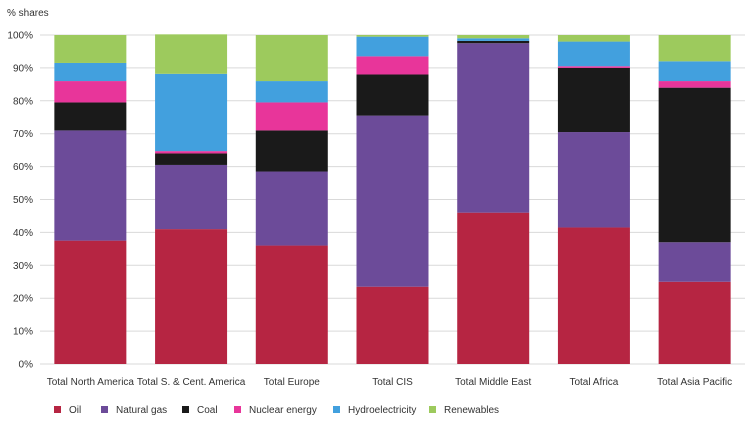  I want to click on y-axis-ticks: 0% 10% 20% 30% 40% 50% 60% 70% 80% 90% 100%, so click(20, 201).